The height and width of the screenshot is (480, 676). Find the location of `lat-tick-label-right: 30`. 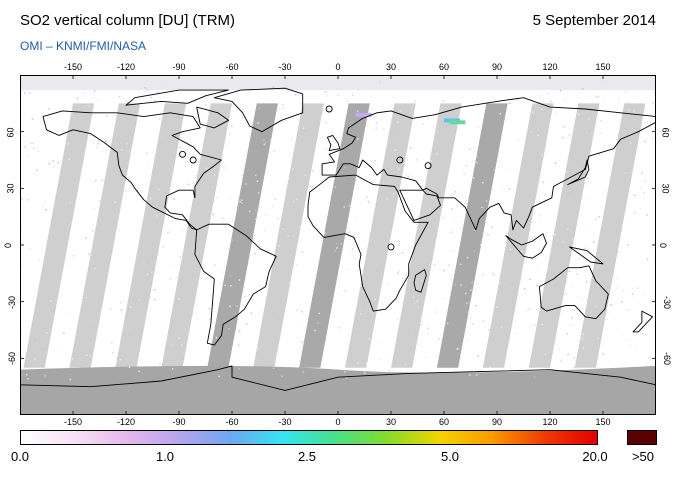

lat-tick-label-right: 30 is located at coordinates (665, 188).